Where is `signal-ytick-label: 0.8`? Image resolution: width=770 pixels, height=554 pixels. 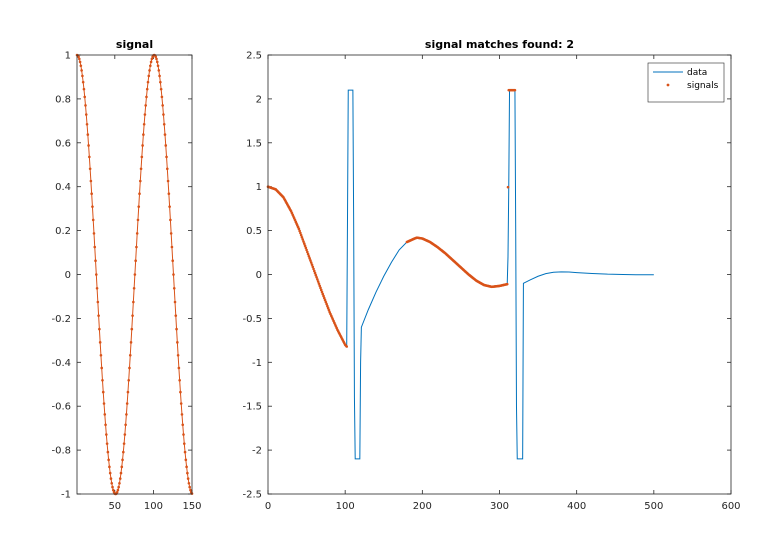 signal-ytick-label: 0.8 is located at coordinates (63, 99).